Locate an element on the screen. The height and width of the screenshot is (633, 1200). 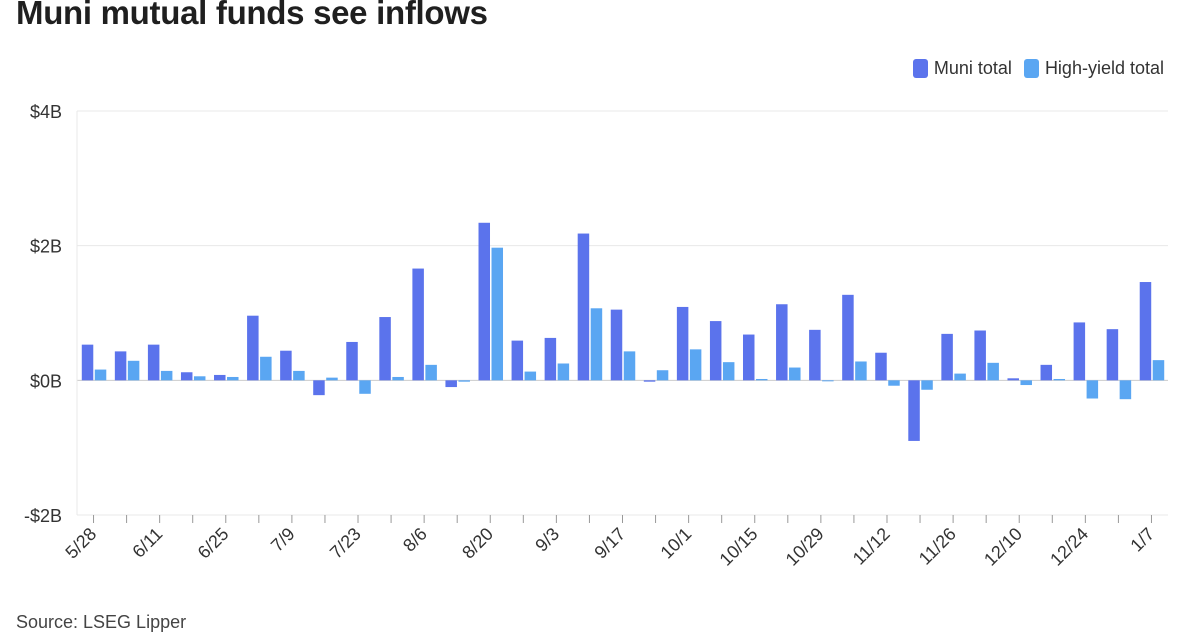
chart-title: Muni mutual funds see inflows is located at coordinates (252, 15).